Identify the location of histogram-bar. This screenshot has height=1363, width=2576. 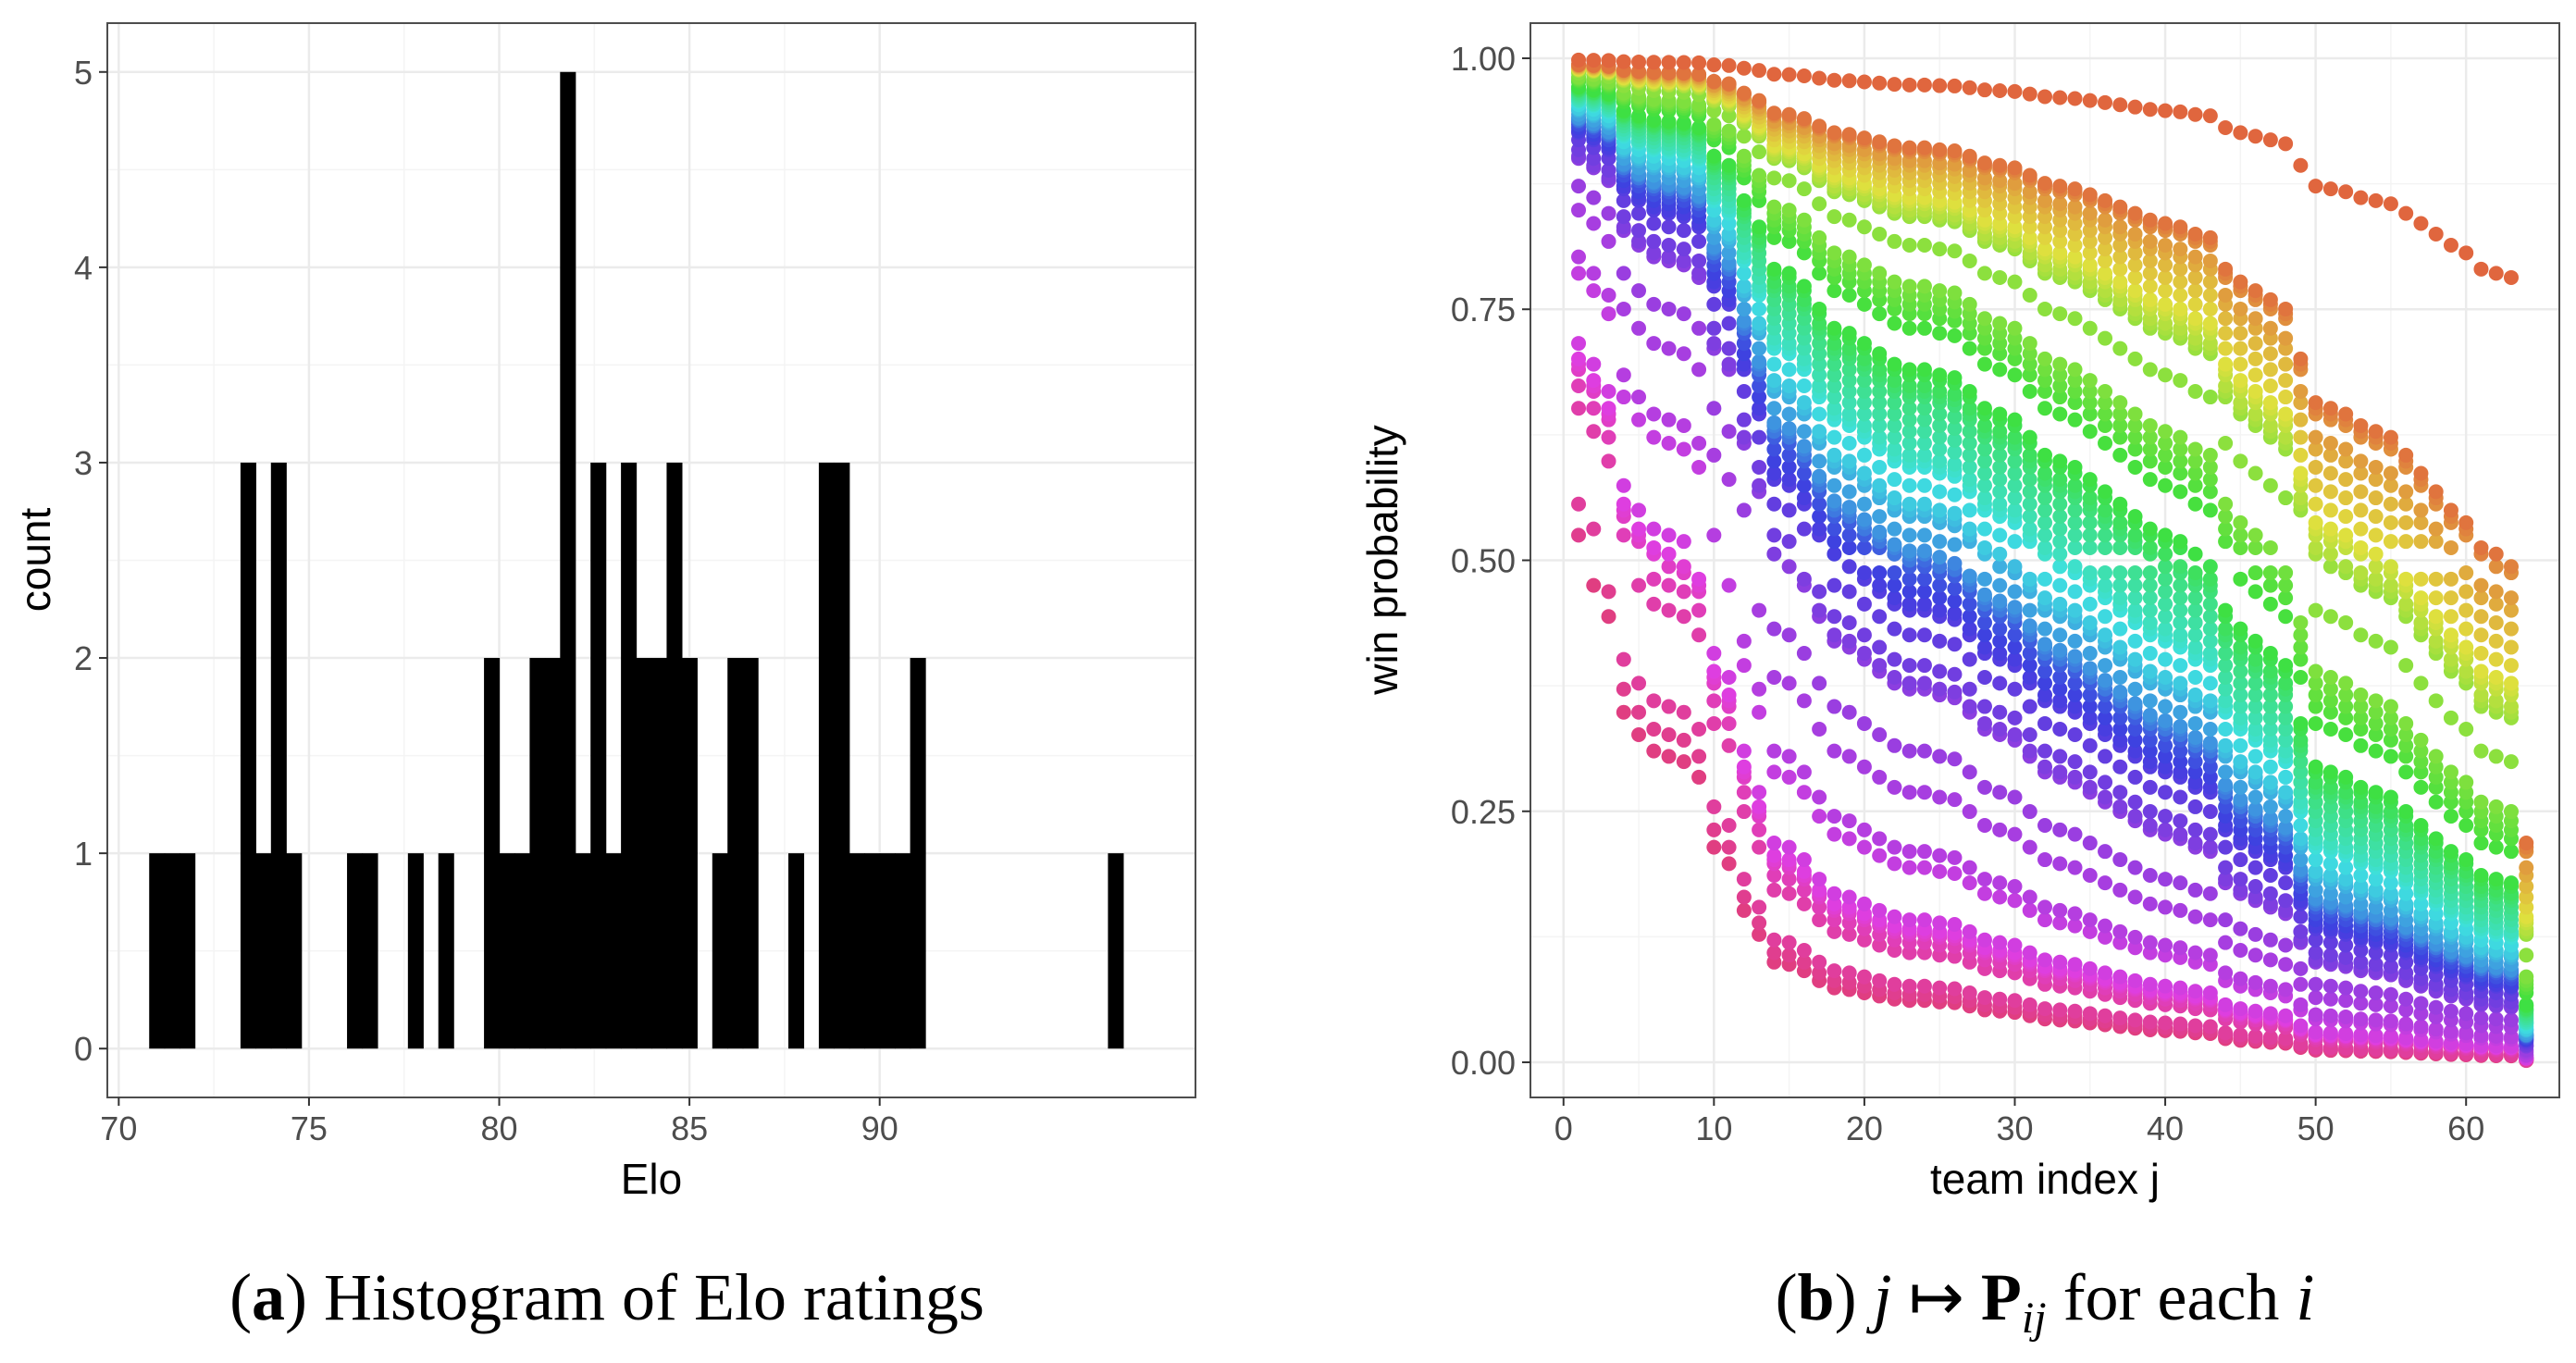
(370, 951).